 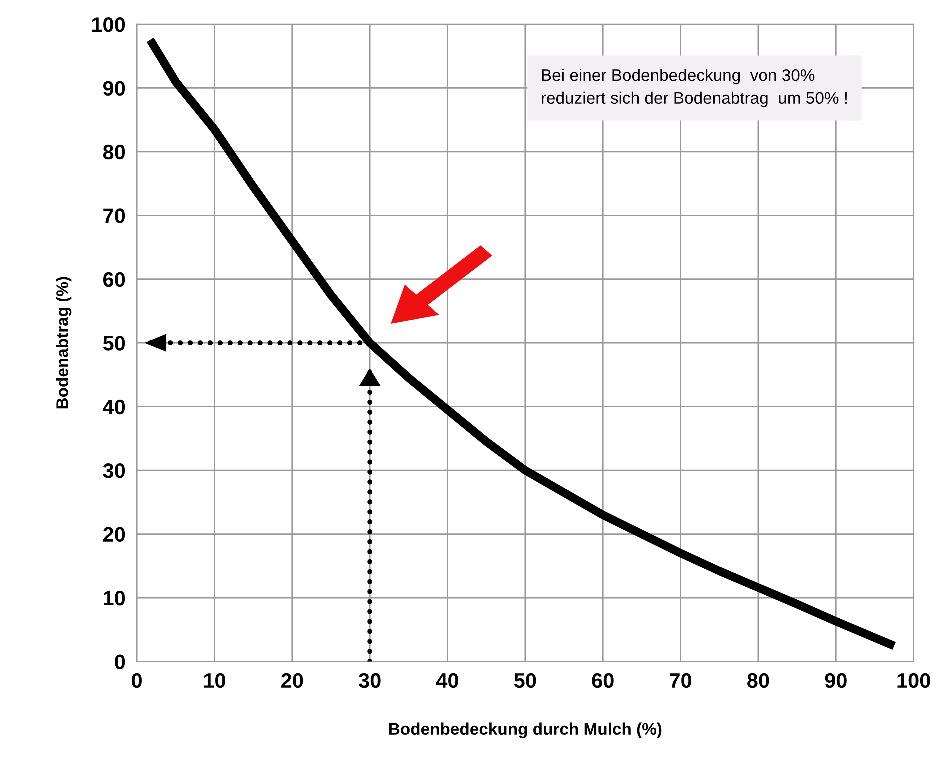 I want to click on y-tick-label: 100, so click(x=109, y=24).